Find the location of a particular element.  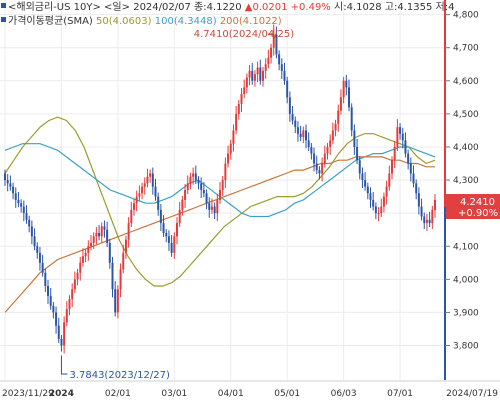

header-period: <일> is located at coordinates (117, 7).